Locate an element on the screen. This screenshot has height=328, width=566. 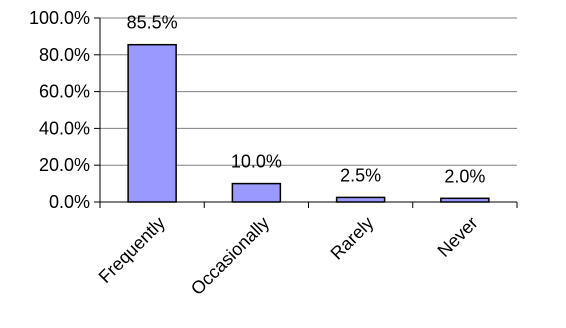
data-label-occasionally: 10.0% is located at coordinates (256, 162).